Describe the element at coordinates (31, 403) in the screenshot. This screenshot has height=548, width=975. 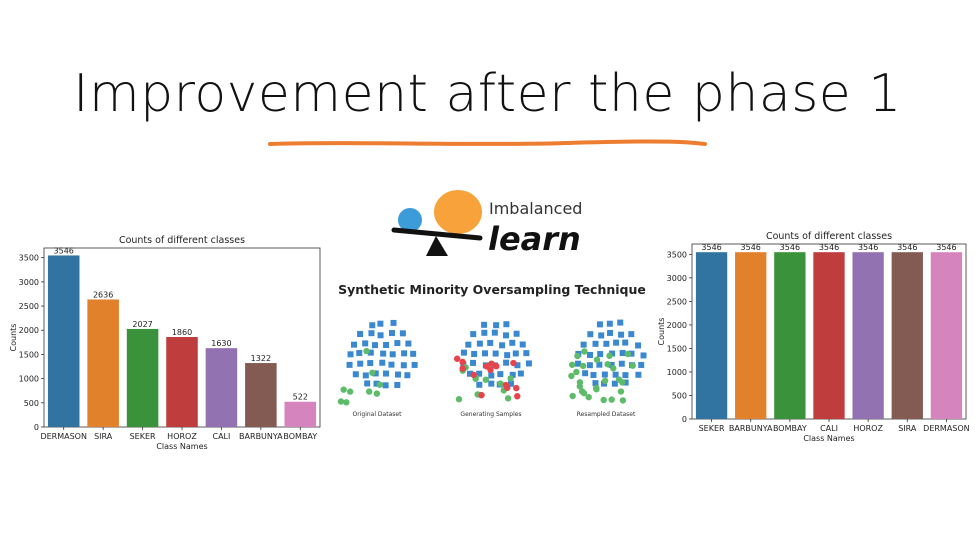
I see `y-tick-label: 500` at that location.